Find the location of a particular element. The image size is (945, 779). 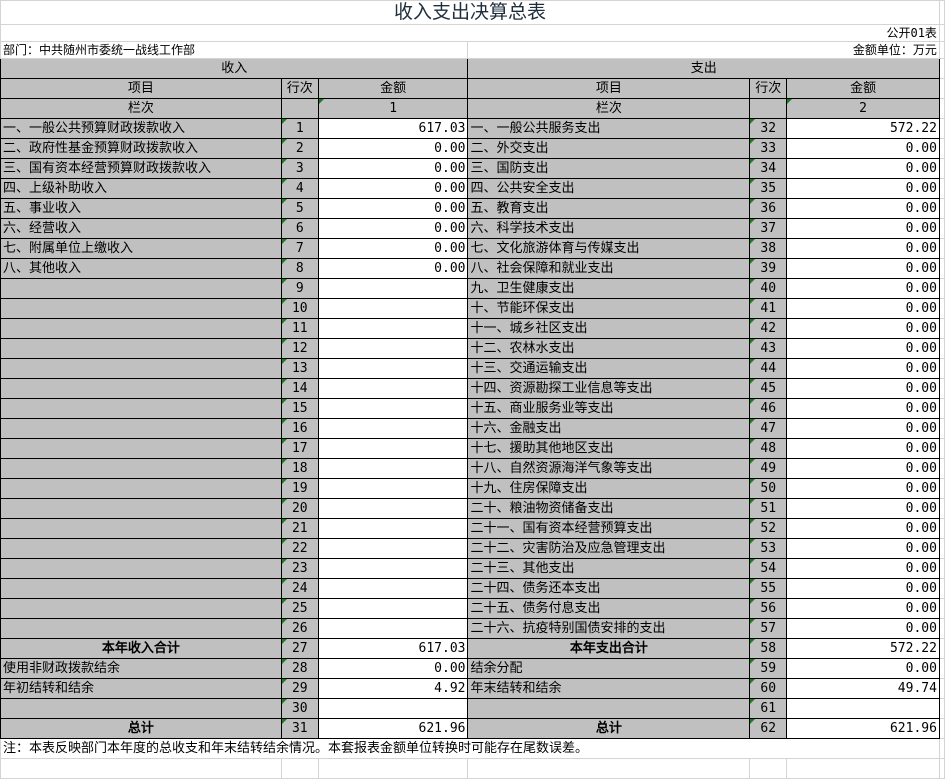

income-amount: 621.96 is located at coordinates (393, 728).